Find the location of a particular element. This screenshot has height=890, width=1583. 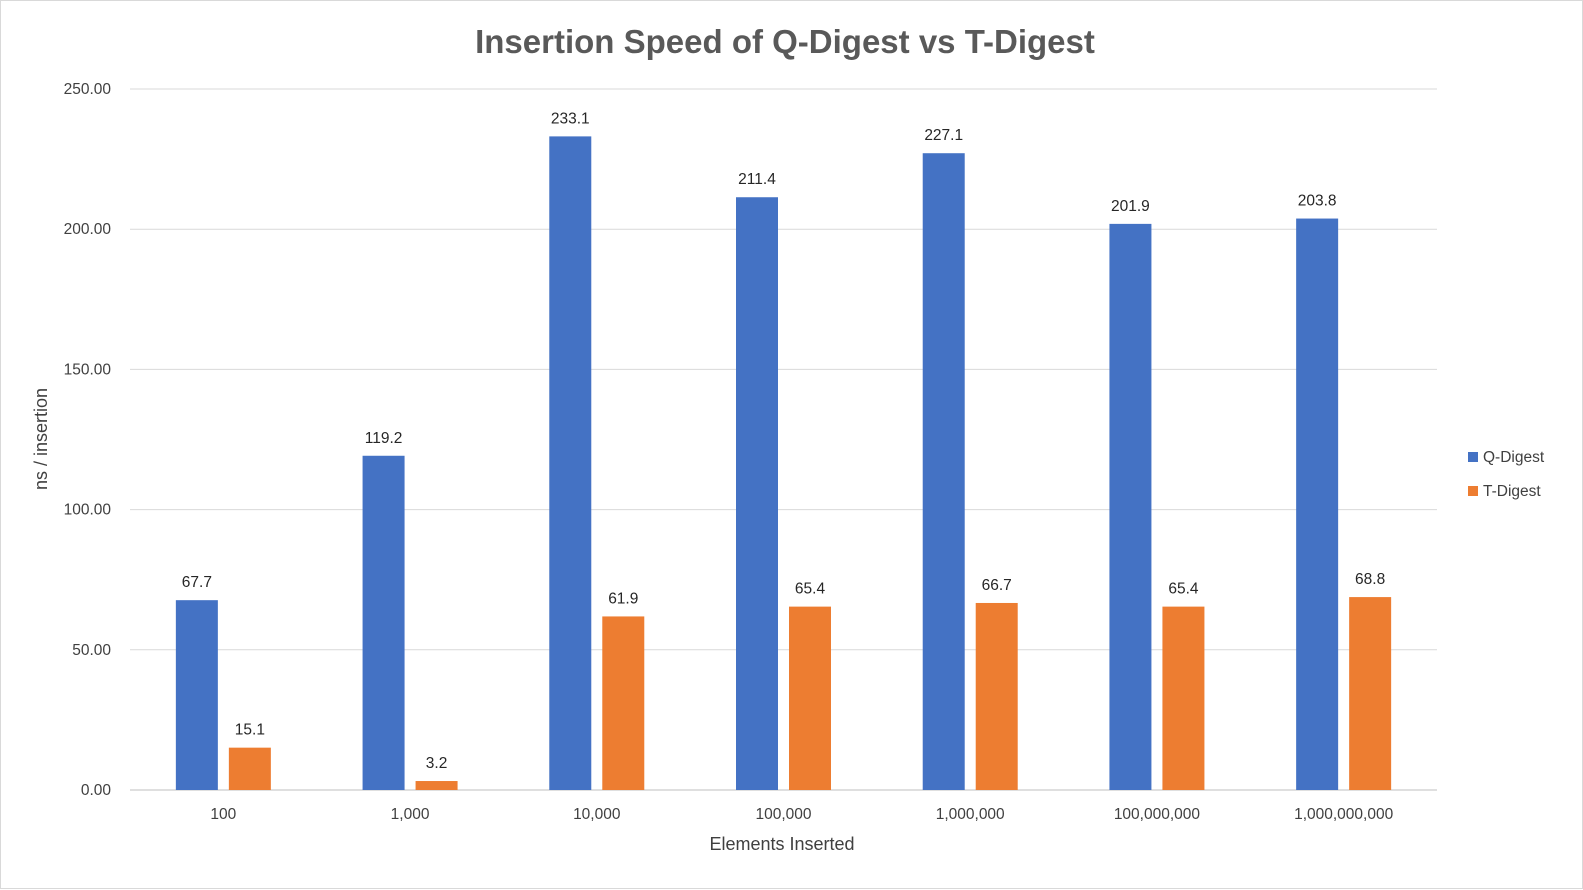

legend: Q-Digest T-Digest is located at coordinates (1506, 474).